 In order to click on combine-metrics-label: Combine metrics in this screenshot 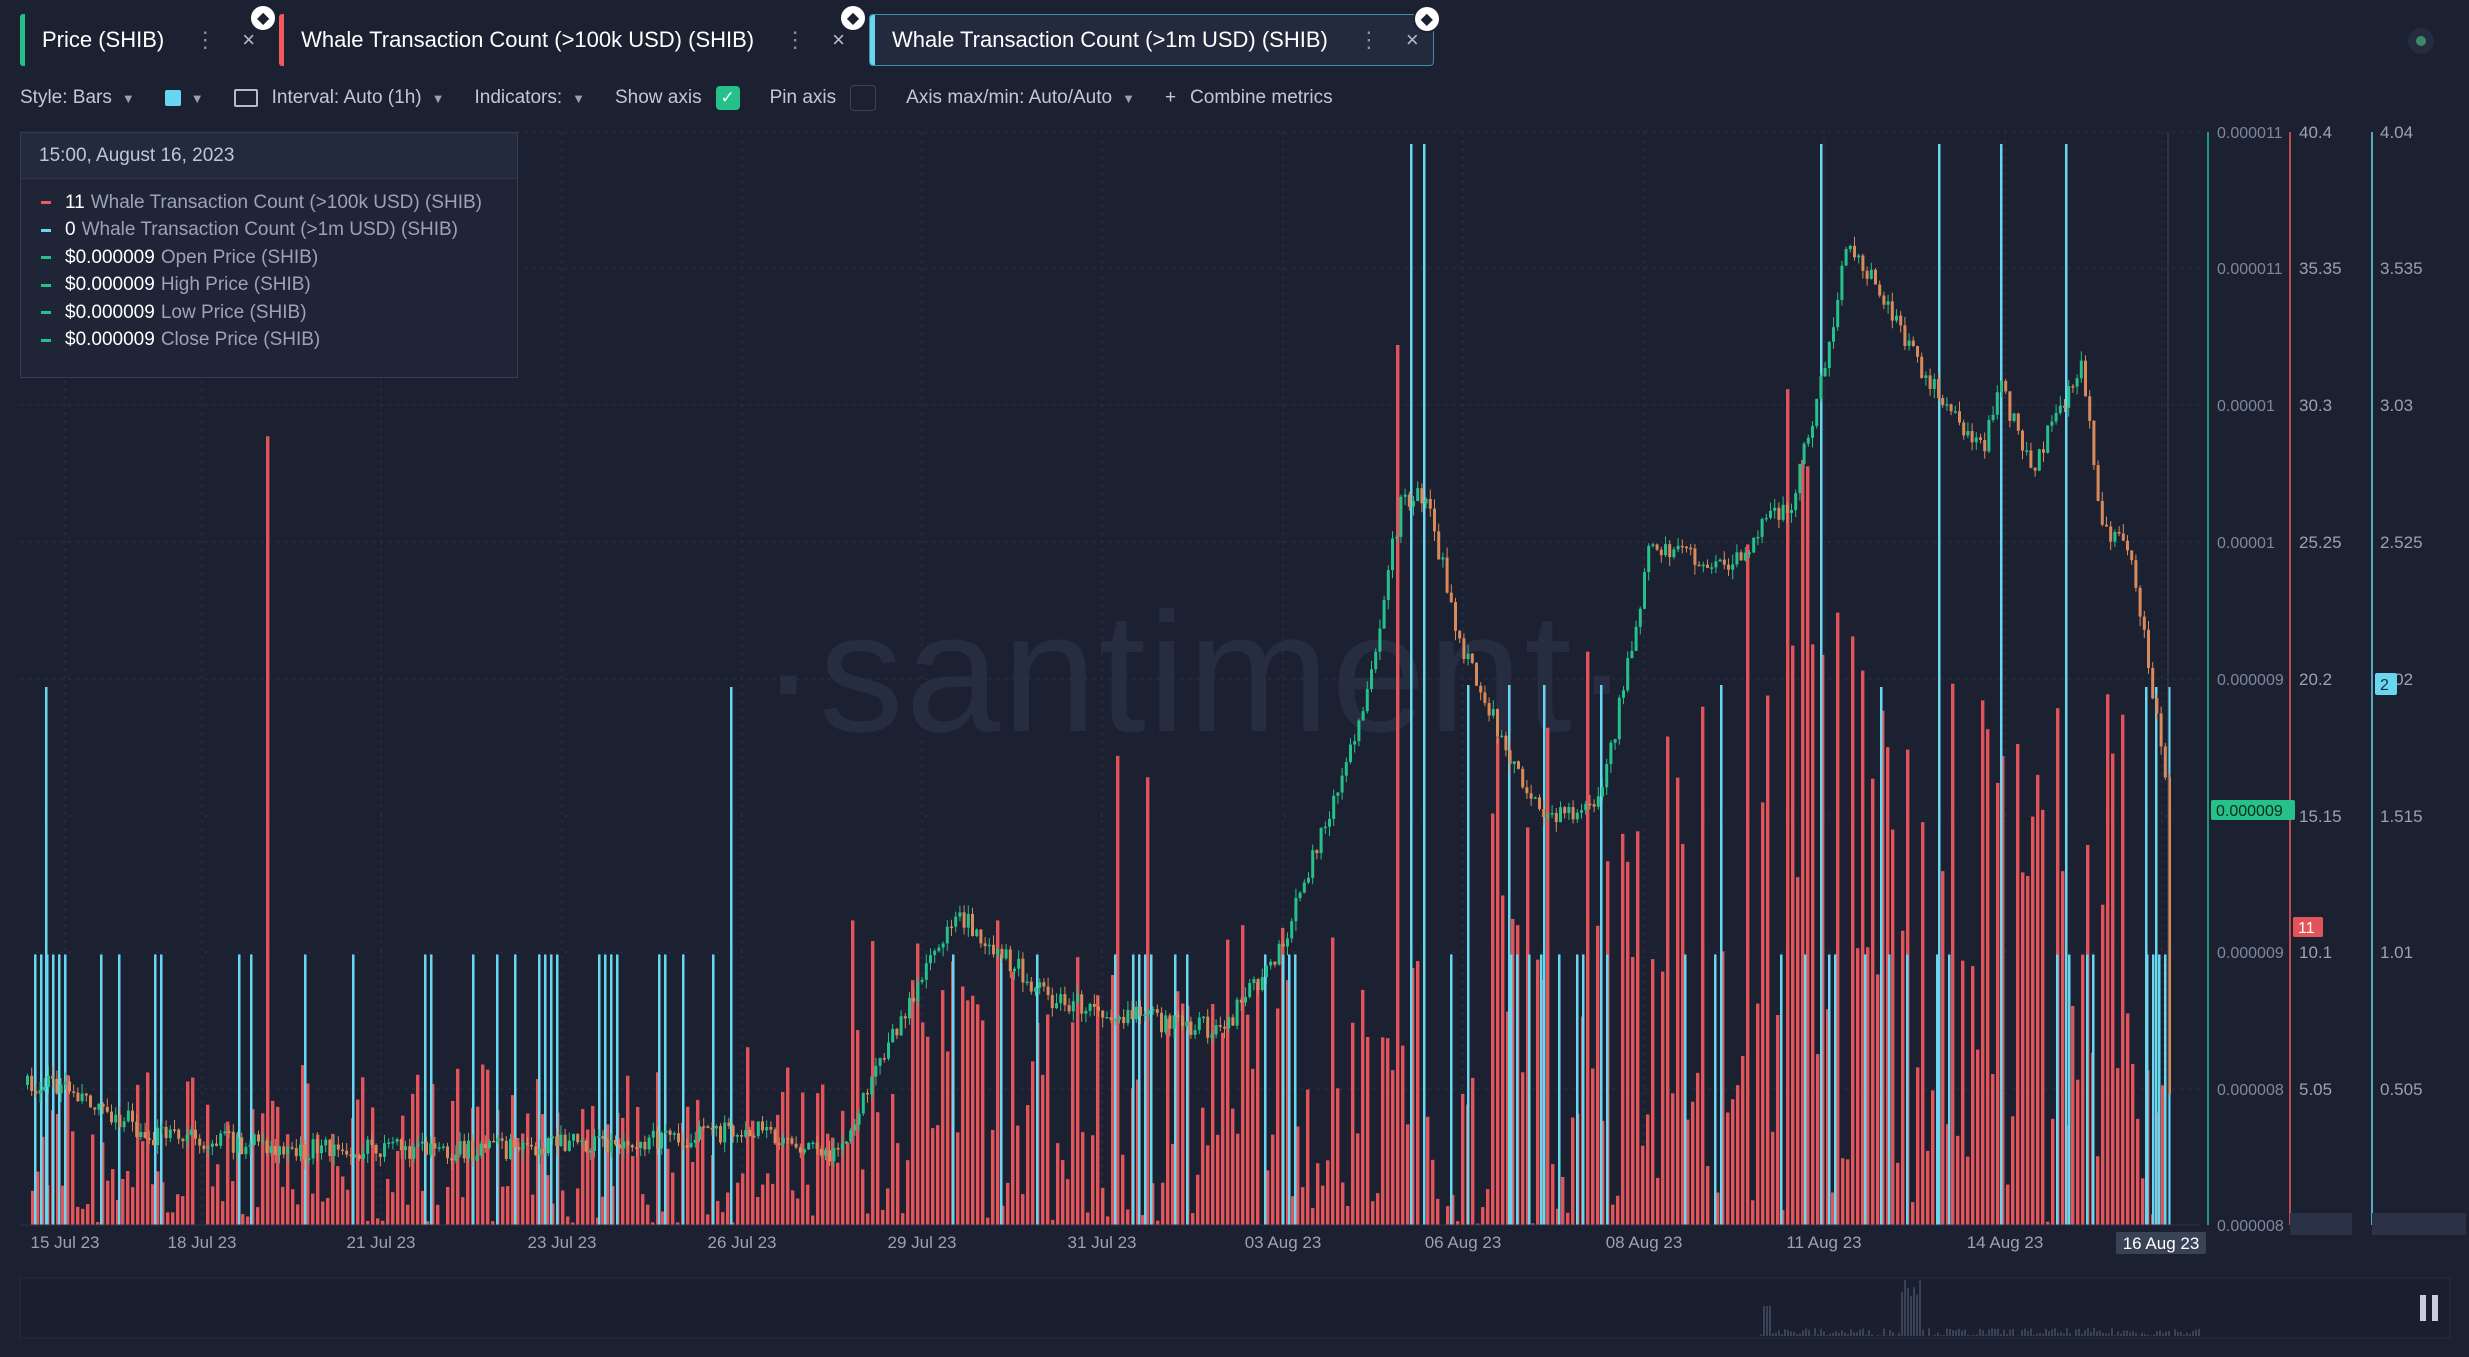, I will do `click(1261, 97)`.